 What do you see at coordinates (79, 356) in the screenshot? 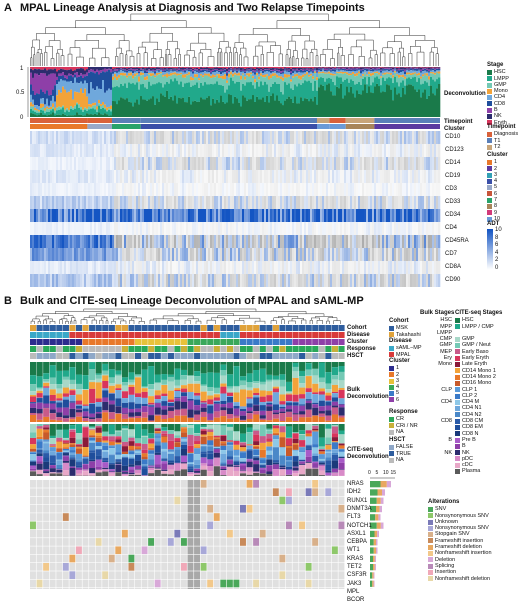
I see `hsct-cell` at bounding box center [79, 356].